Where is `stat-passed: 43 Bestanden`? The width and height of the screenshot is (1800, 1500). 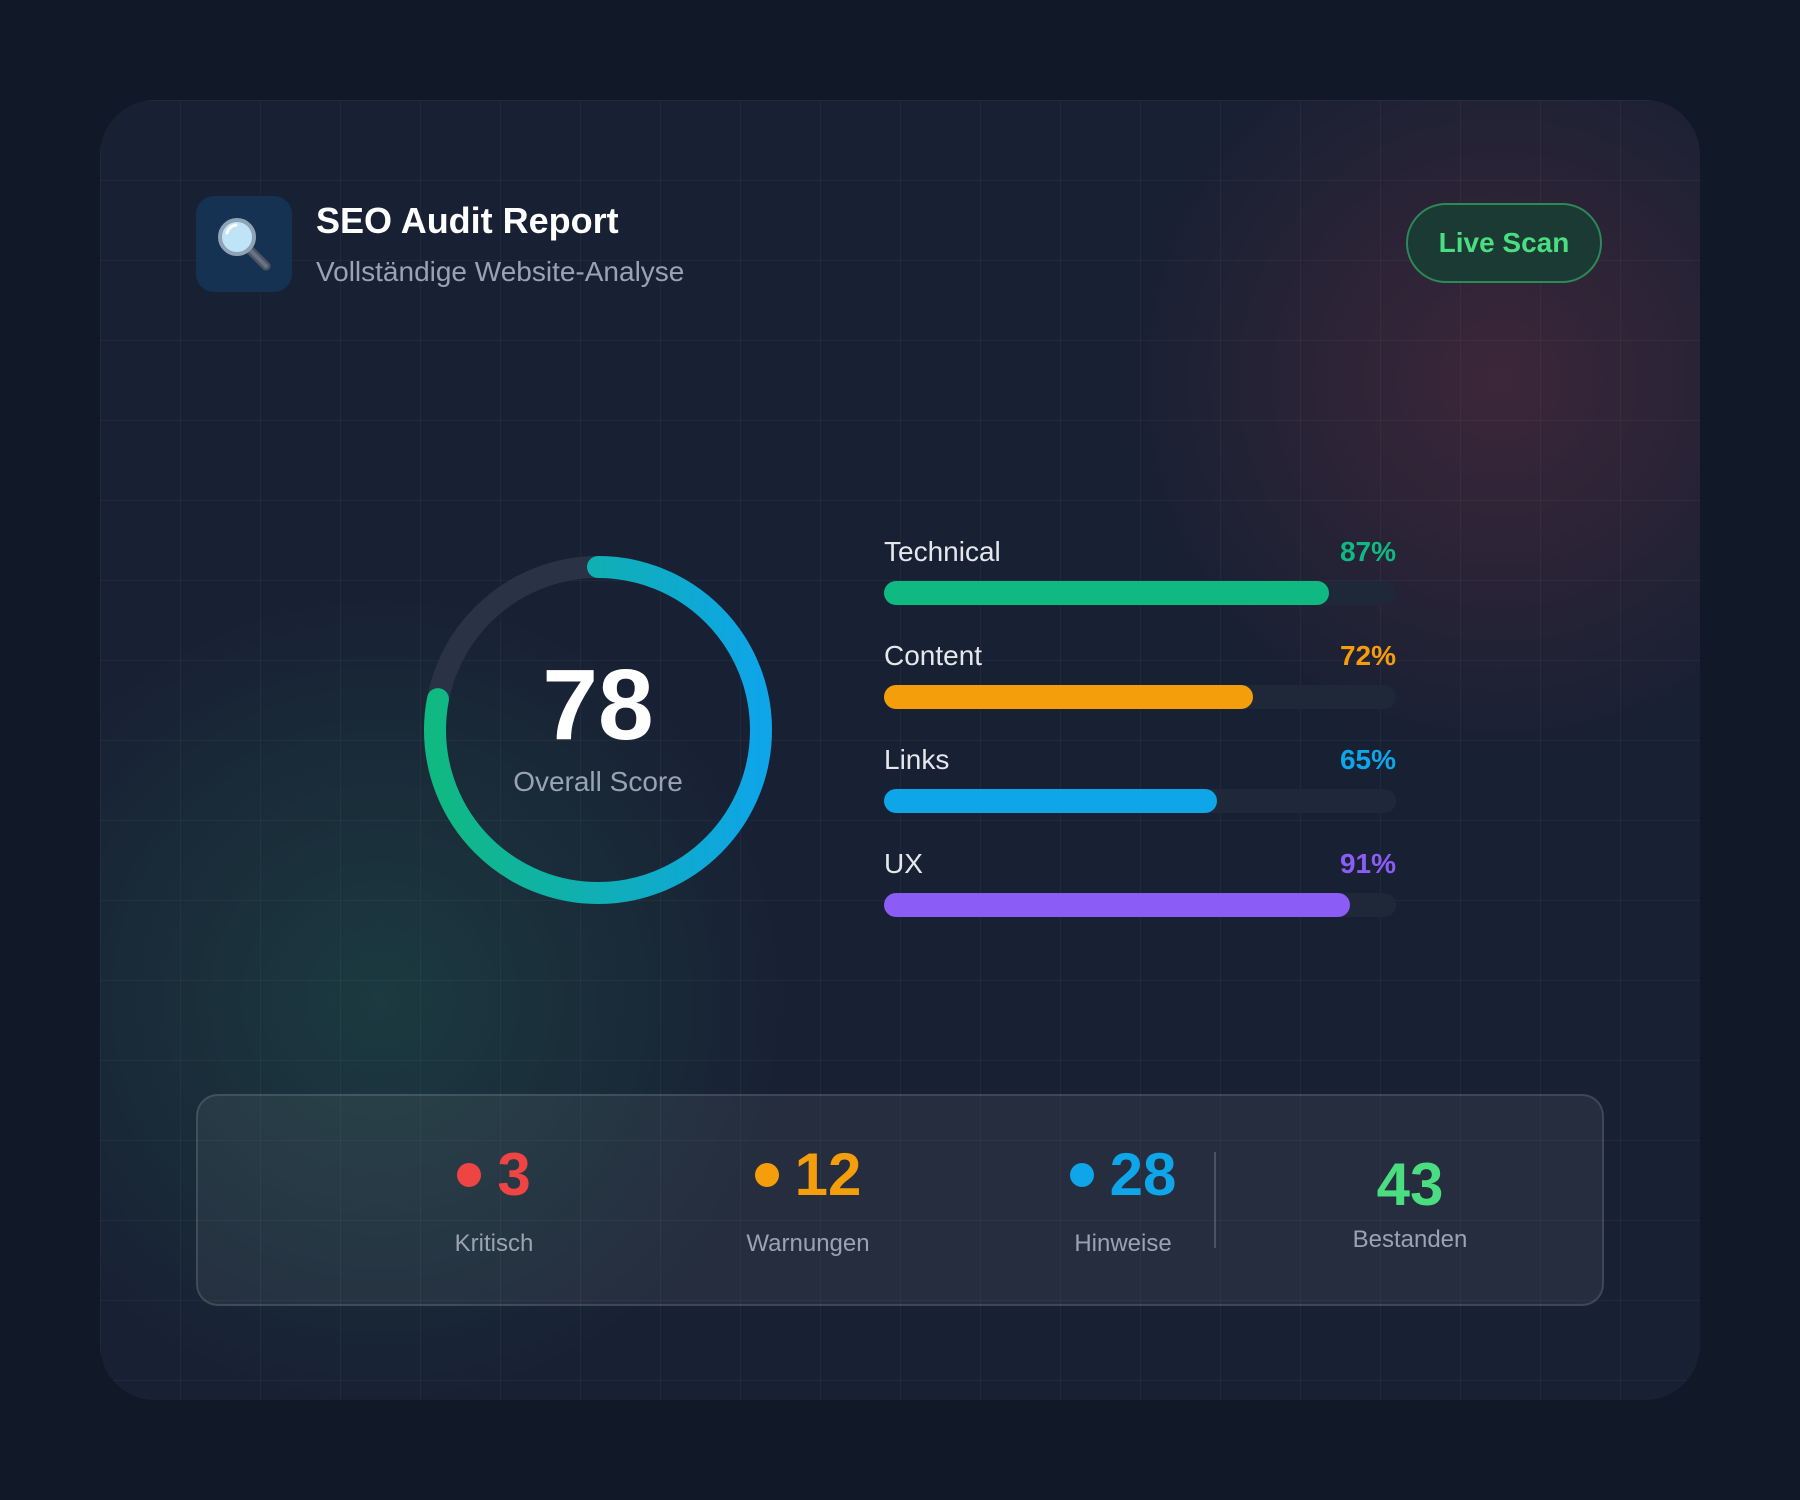 stat-passed: 43 Bestanden is located at coordinates (1410, 1202).